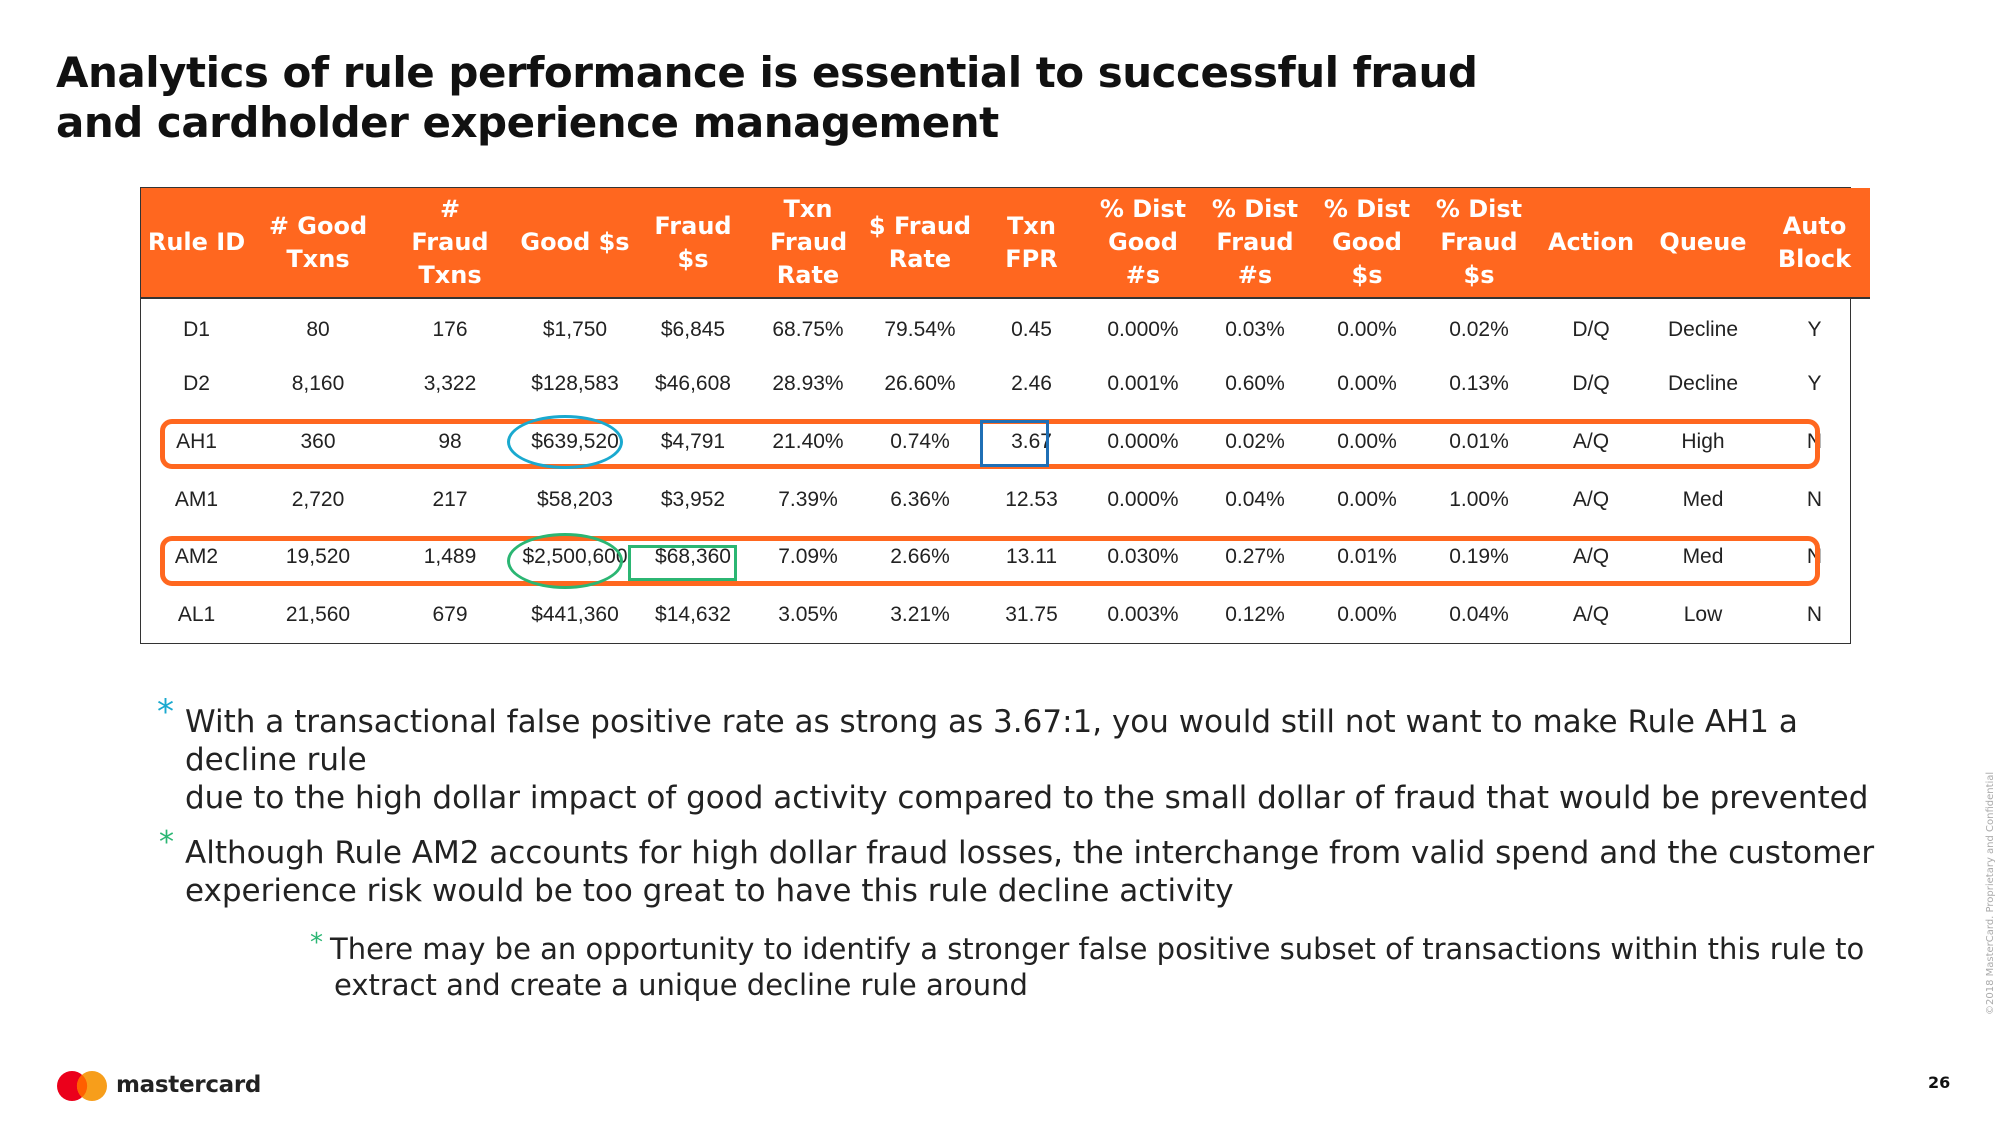  Describe the element at coordinates (1479, 384) in the screenshot. I see `table-cell: 0.13%` at that location.